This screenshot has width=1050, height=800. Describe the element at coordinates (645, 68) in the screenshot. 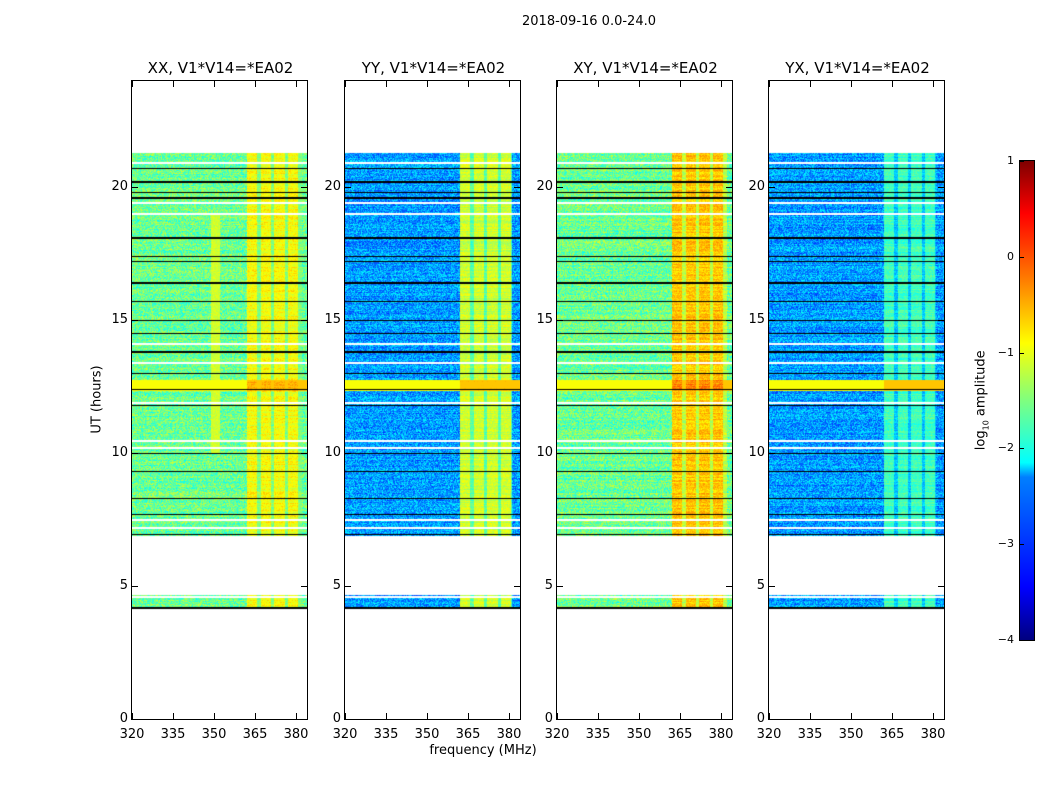

I see `panel-title: XY, V1*V14=*EA02` at that location.